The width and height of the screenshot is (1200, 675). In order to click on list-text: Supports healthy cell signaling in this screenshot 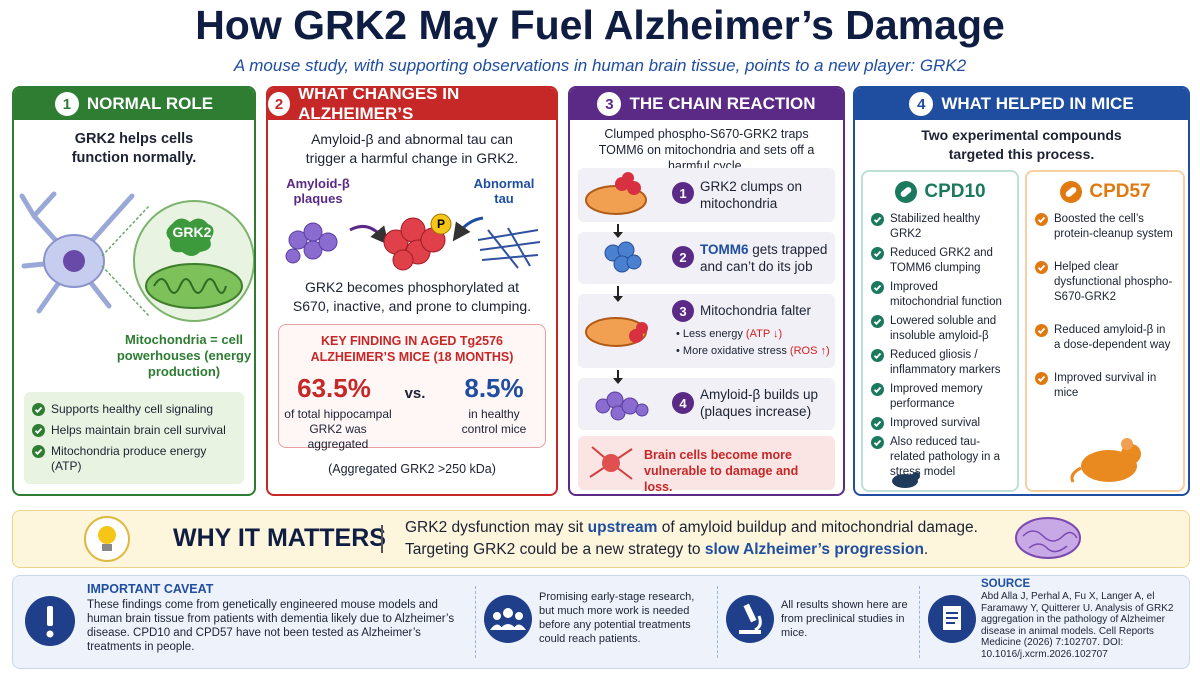, I will do `click(132, 409)`.